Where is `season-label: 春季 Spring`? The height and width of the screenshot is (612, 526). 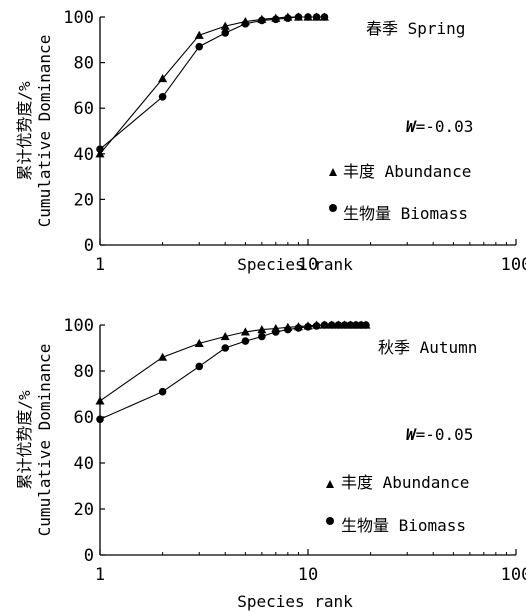 season-label: 春季 Spring is located at coordinates (415, 28).